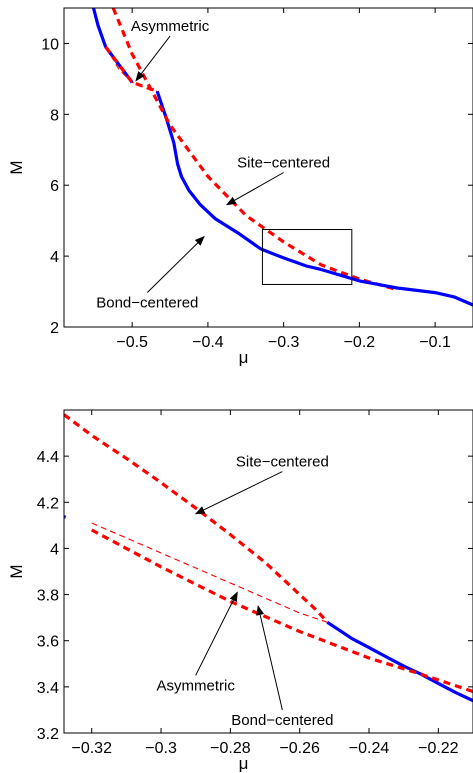 The image size is (473, 773). What do you see at coordinates (360, 342) in the screenshot?
I see `x-tick-label: −0.2` at bounding box center [360, 342].